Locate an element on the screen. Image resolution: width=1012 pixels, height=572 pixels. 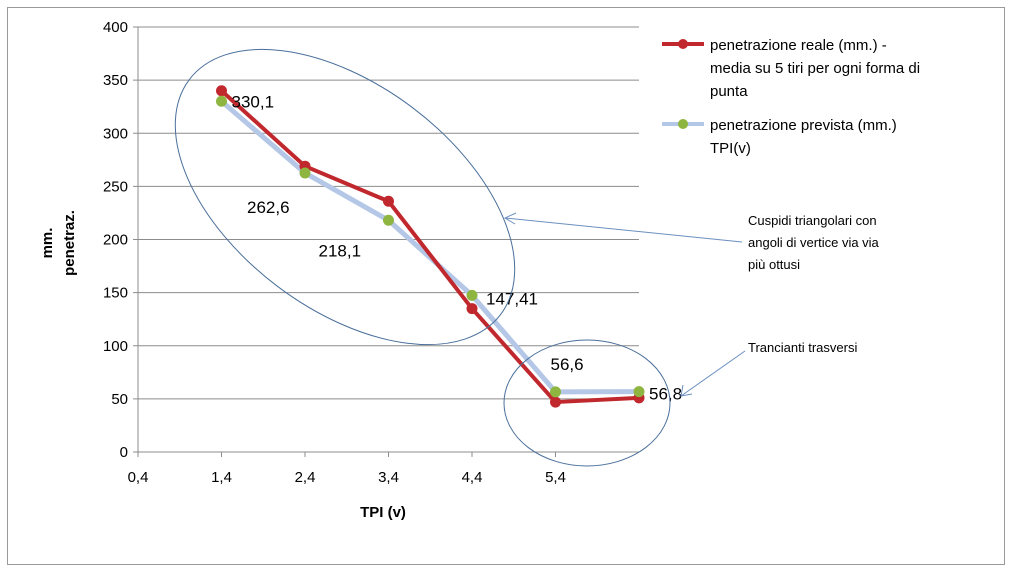
x-tick-label: 0,4 is located at coordinates (138, 477).